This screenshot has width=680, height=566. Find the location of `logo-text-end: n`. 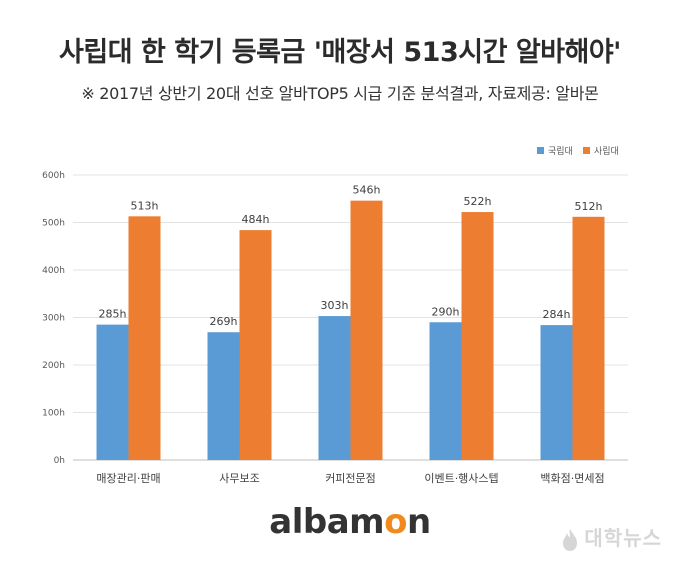

logo-text-end: n is located at coordinates (418, 522).